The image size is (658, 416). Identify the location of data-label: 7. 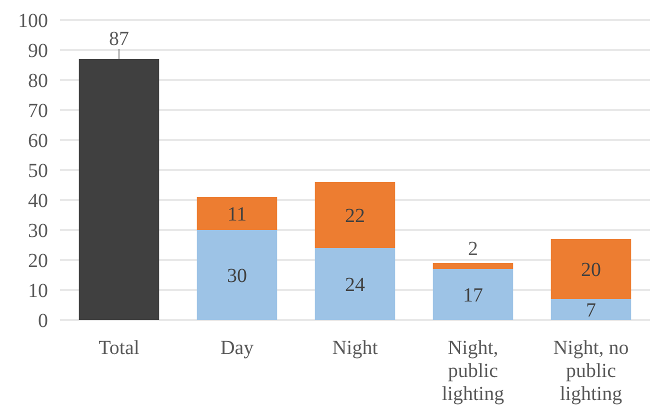
(591, 311).